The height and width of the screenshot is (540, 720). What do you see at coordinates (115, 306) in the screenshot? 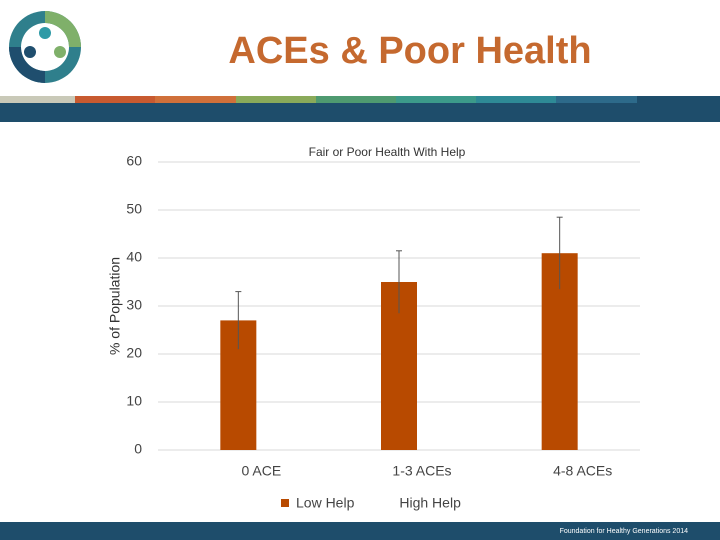
I see `y-axis-label: % of Population` at bounding box center [115, 306].